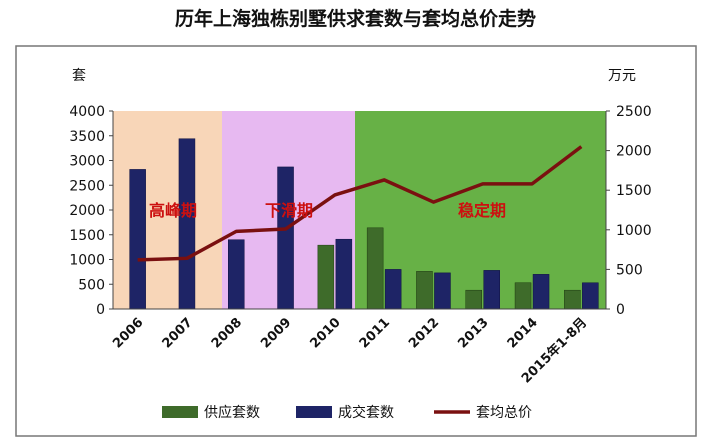 The height and width of the screenshot is (447, 711). What do you see at coordinates (128, 333) in the screenshot?
I see `x-tick-label: 2006` at bounding box center [128, 333].